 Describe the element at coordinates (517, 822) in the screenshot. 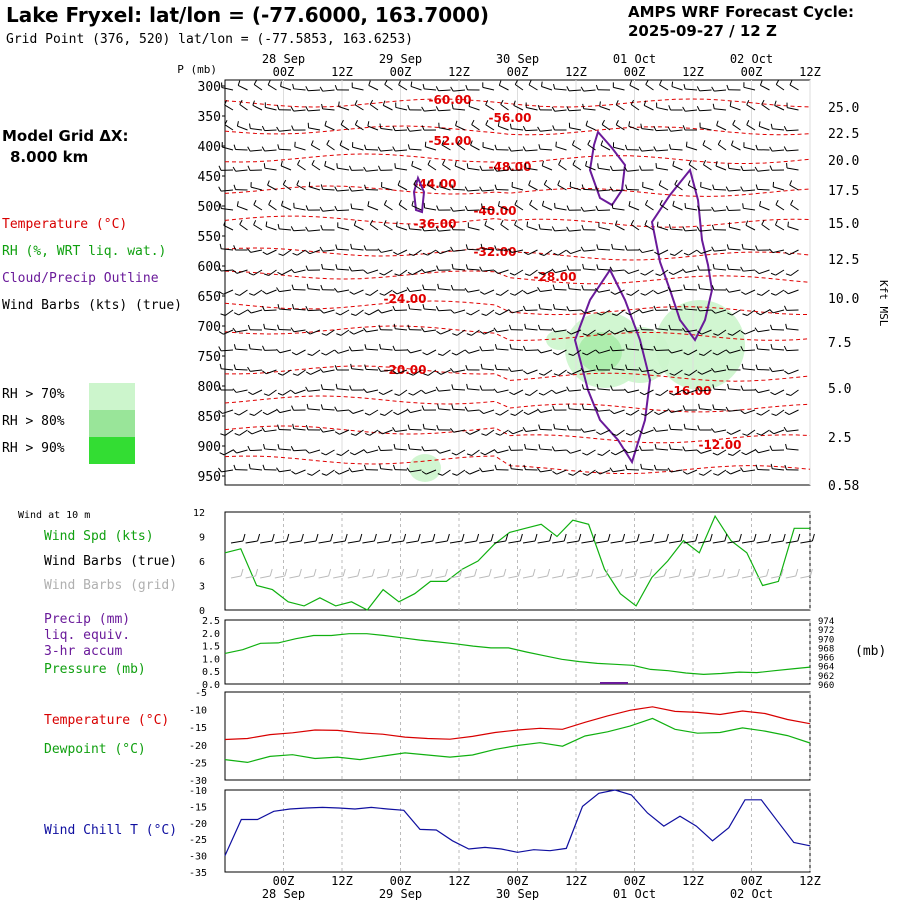

I see `wind-chill-line` at that location.